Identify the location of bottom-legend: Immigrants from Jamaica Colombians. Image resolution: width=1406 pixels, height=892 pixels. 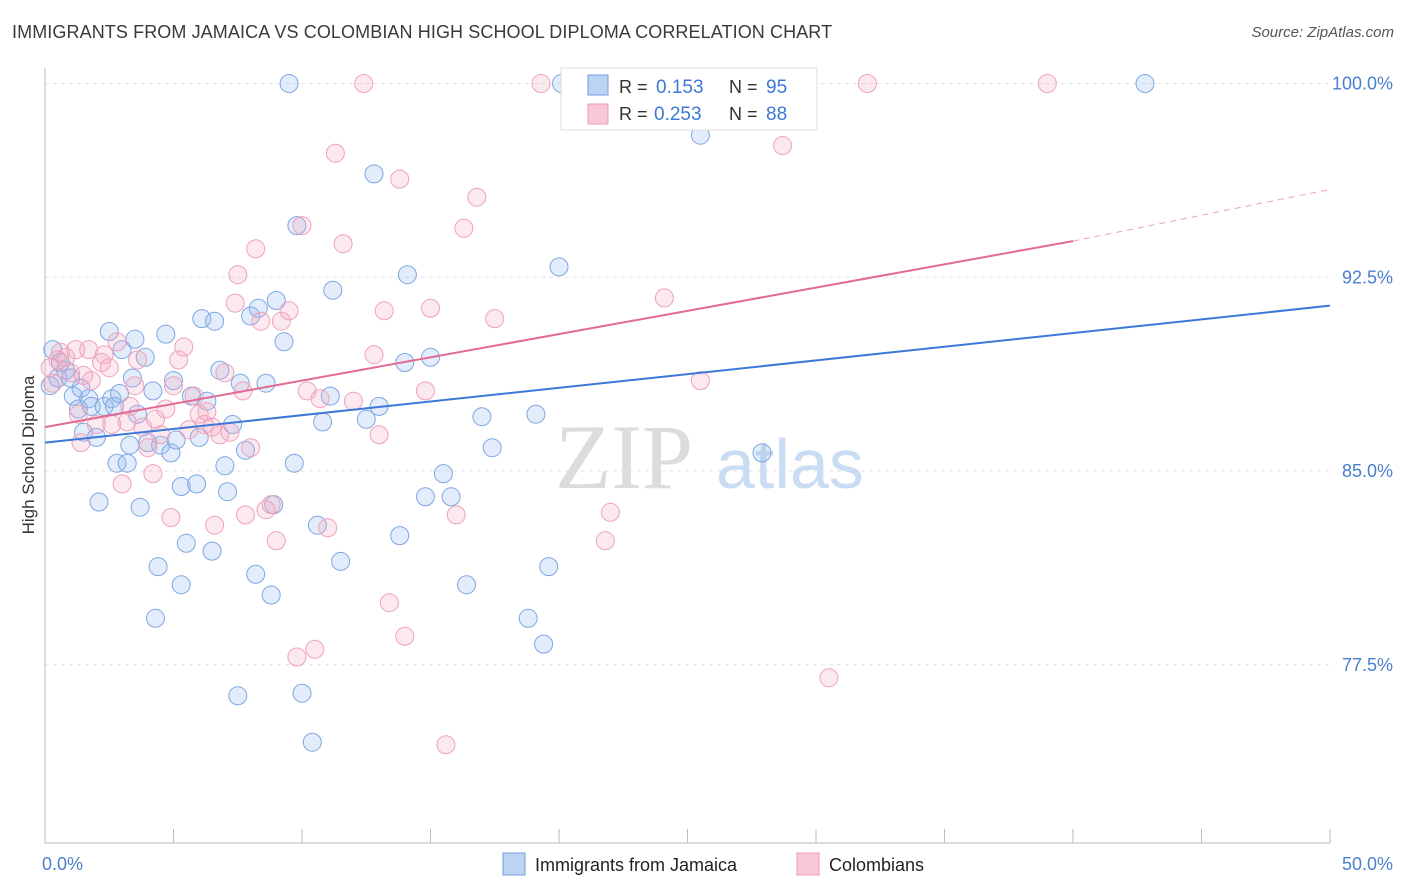
(713, 864).